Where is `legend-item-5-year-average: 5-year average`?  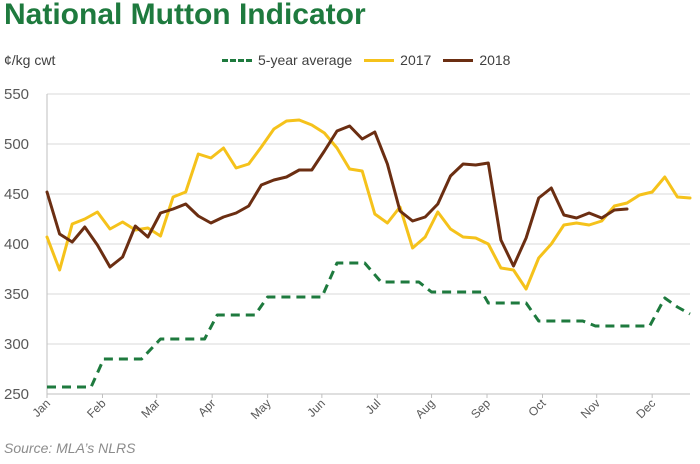
legend-item-5-year-average: 5-year average is located at coordinates (287, 60).